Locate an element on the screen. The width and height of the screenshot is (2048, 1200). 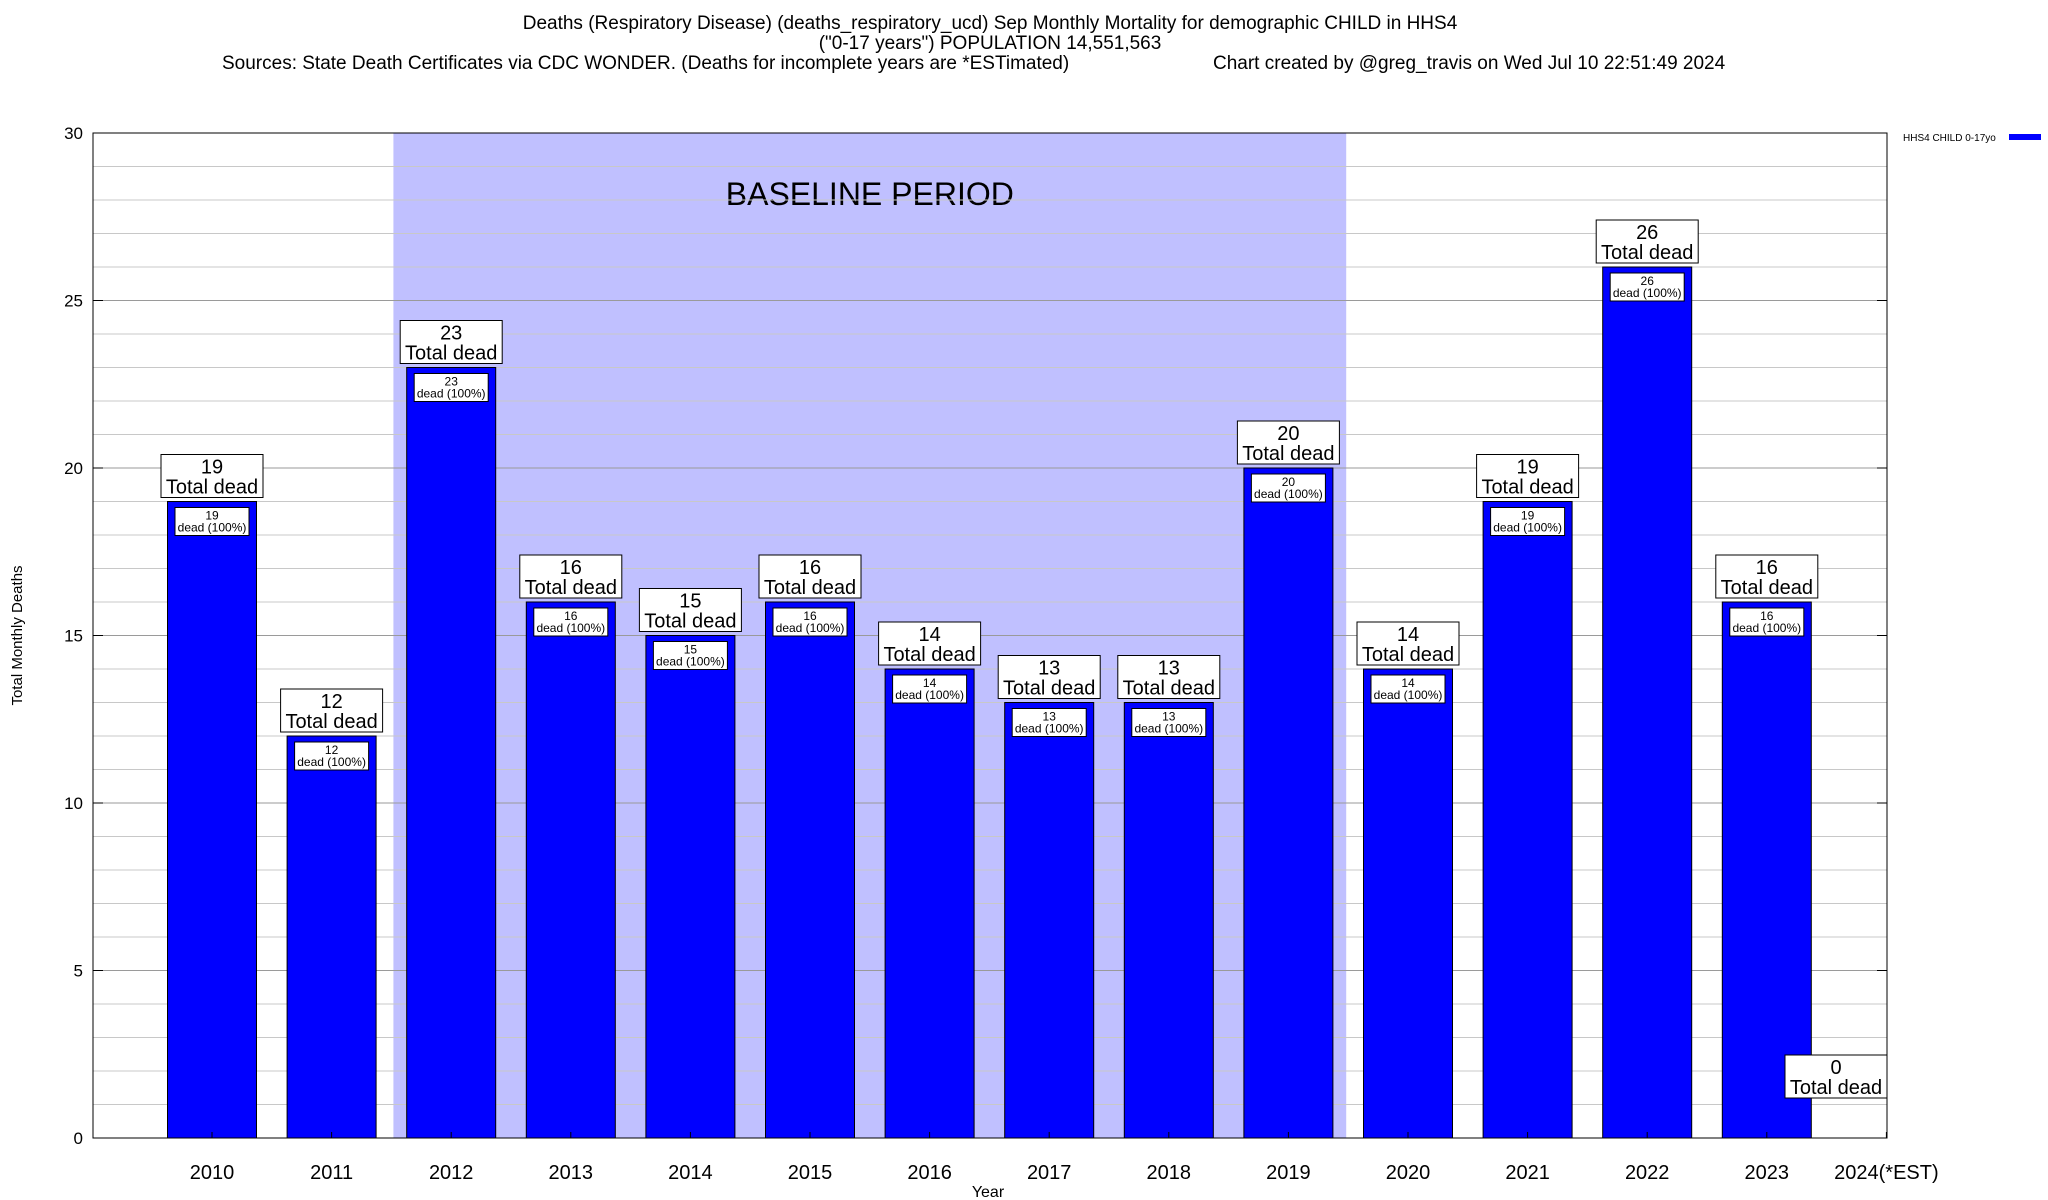
bar-inner-value: 26 is located at coordinates (1648, 281).